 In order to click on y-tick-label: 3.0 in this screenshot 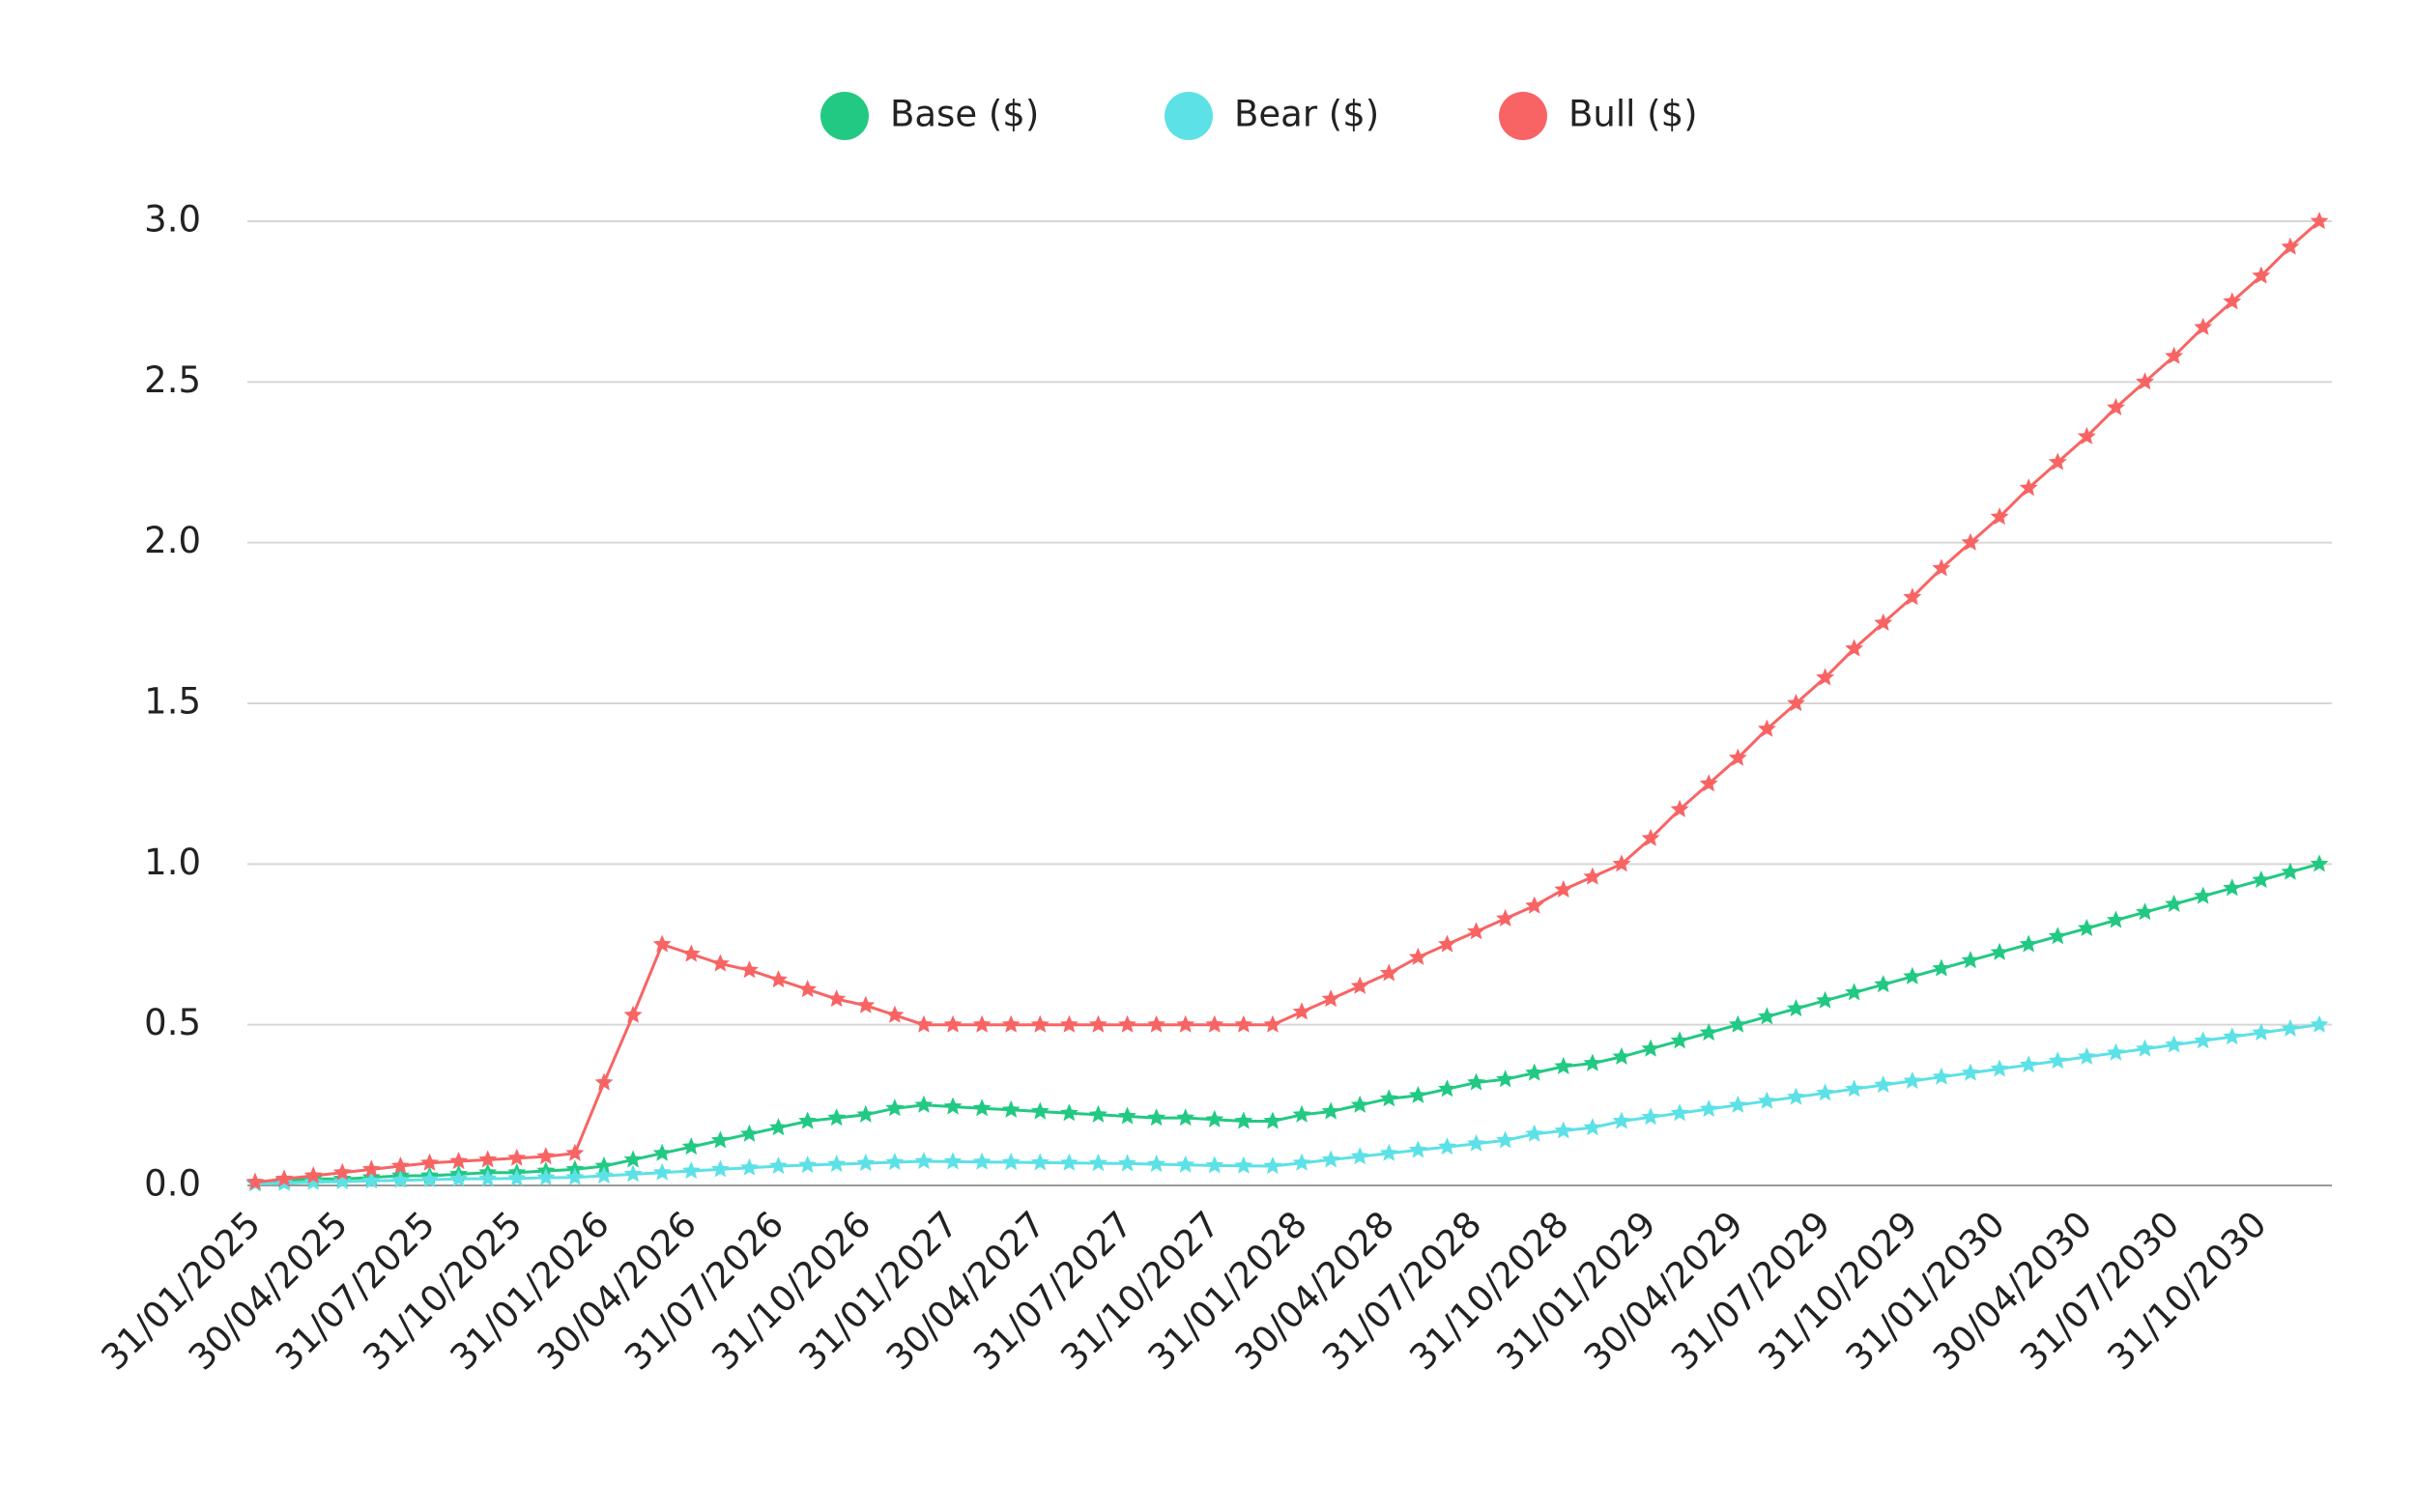, I will do `click(172, 220)`.